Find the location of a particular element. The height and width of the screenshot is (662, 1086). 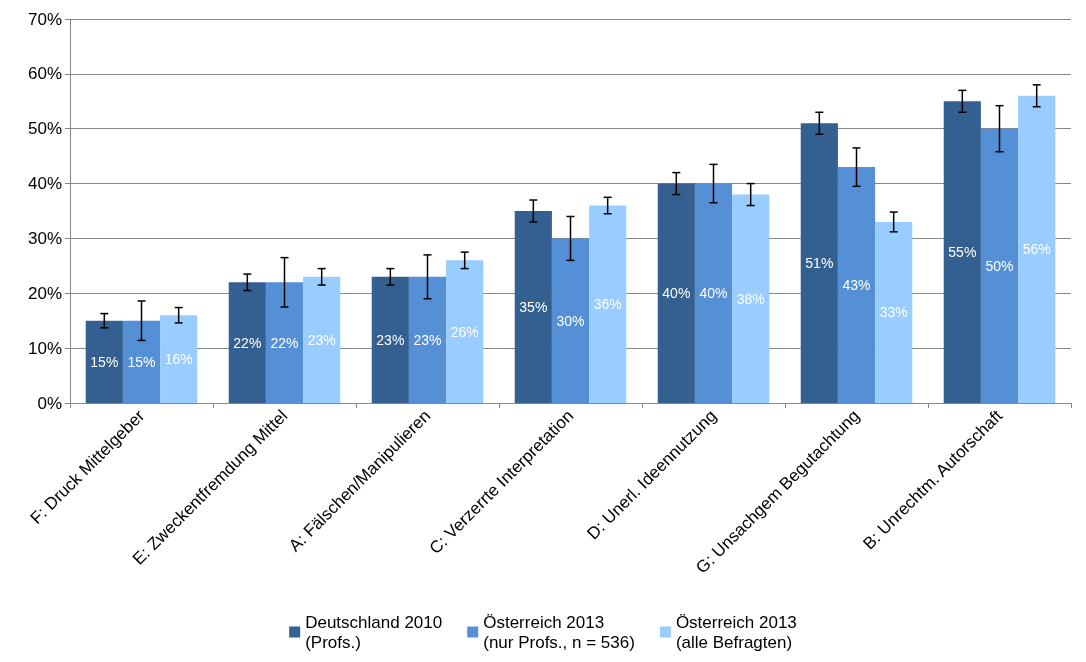

y-tick-label: 50% is located at coordinates (44, 129).